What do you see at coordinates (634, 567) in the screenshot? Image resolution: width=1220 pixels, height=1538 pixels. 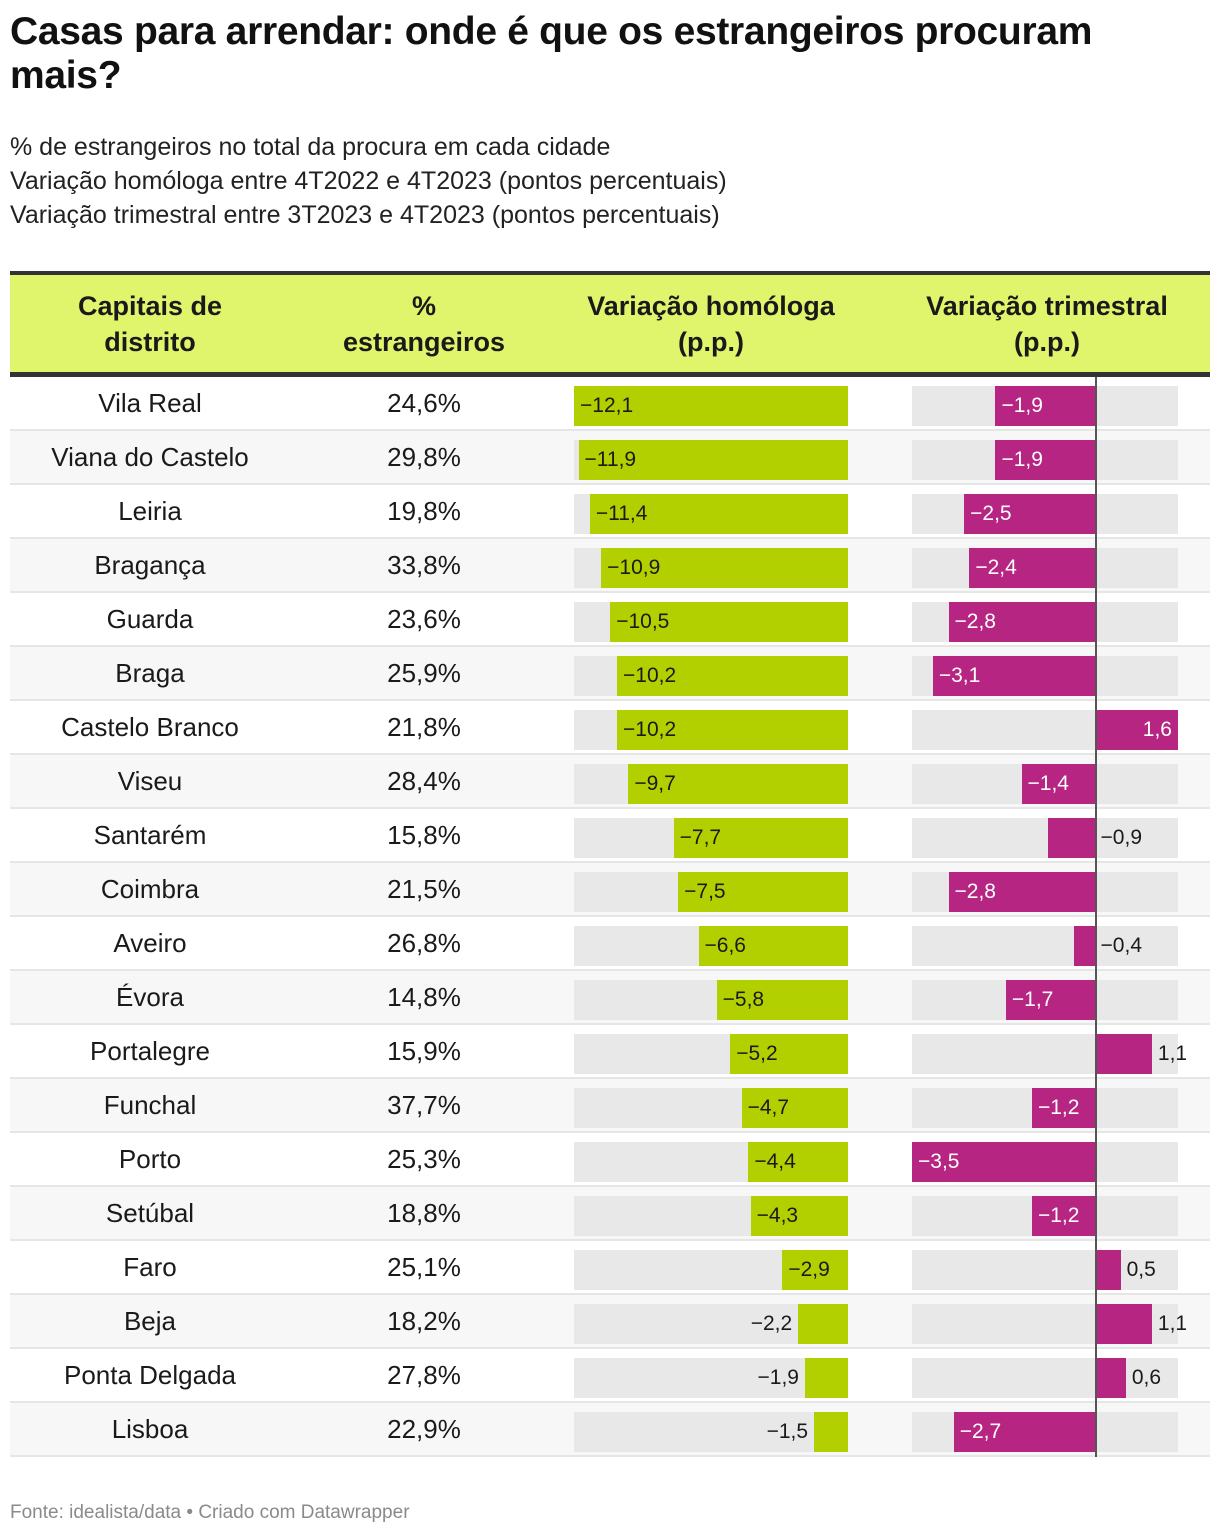 I see `homologa-value-label: −10,9` at bounding box center [634, 567].